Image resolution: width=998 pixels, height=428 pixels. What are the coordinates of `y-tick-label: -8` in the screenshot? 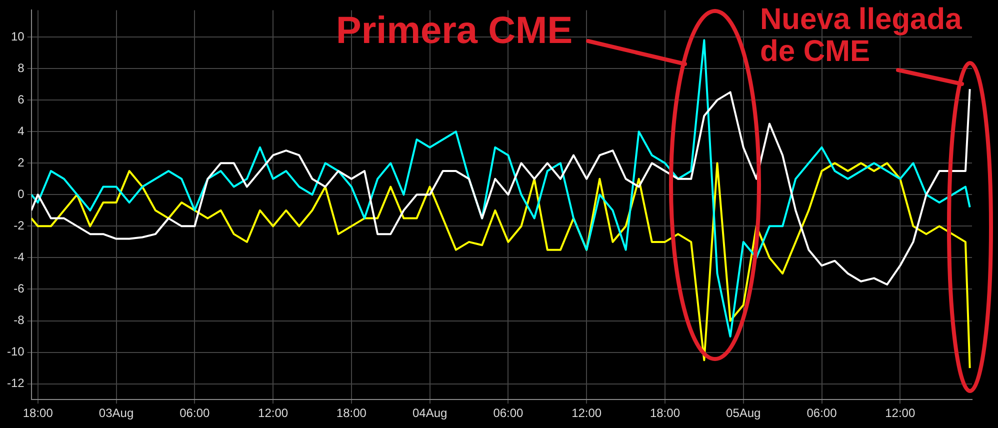 It's located at (19, 320).